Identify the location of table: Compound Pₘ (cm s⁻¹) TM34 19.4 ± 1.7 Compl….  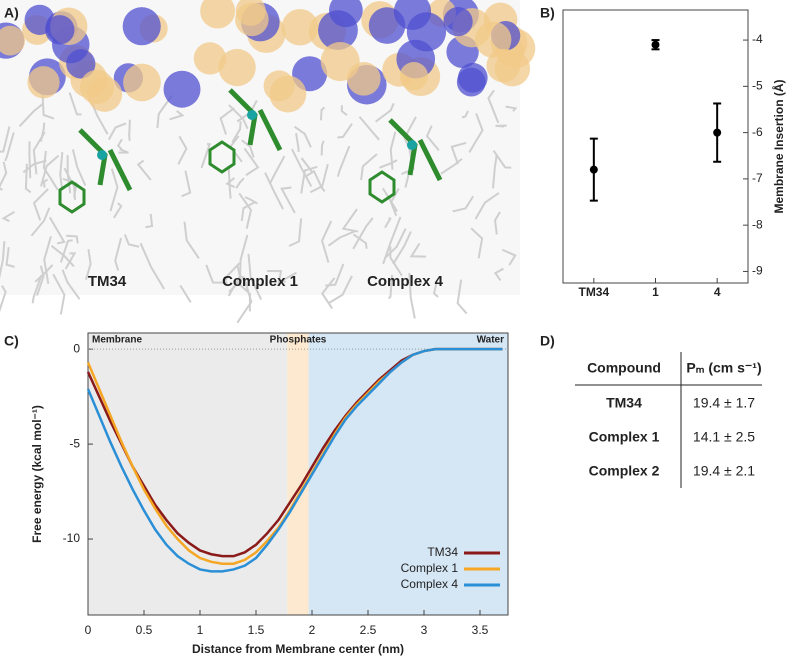
(668, 420).